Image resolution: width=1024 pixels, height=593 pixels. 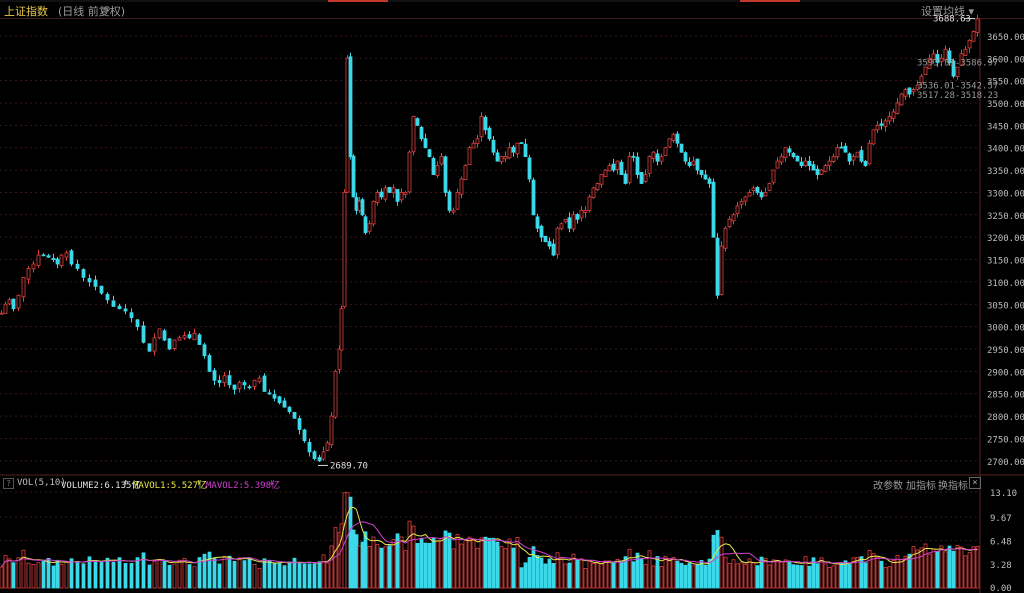 What do you see at coordinates (8, 483) in the screenshot?
I see `help-icon: ?` at bounding box center [8, 483].